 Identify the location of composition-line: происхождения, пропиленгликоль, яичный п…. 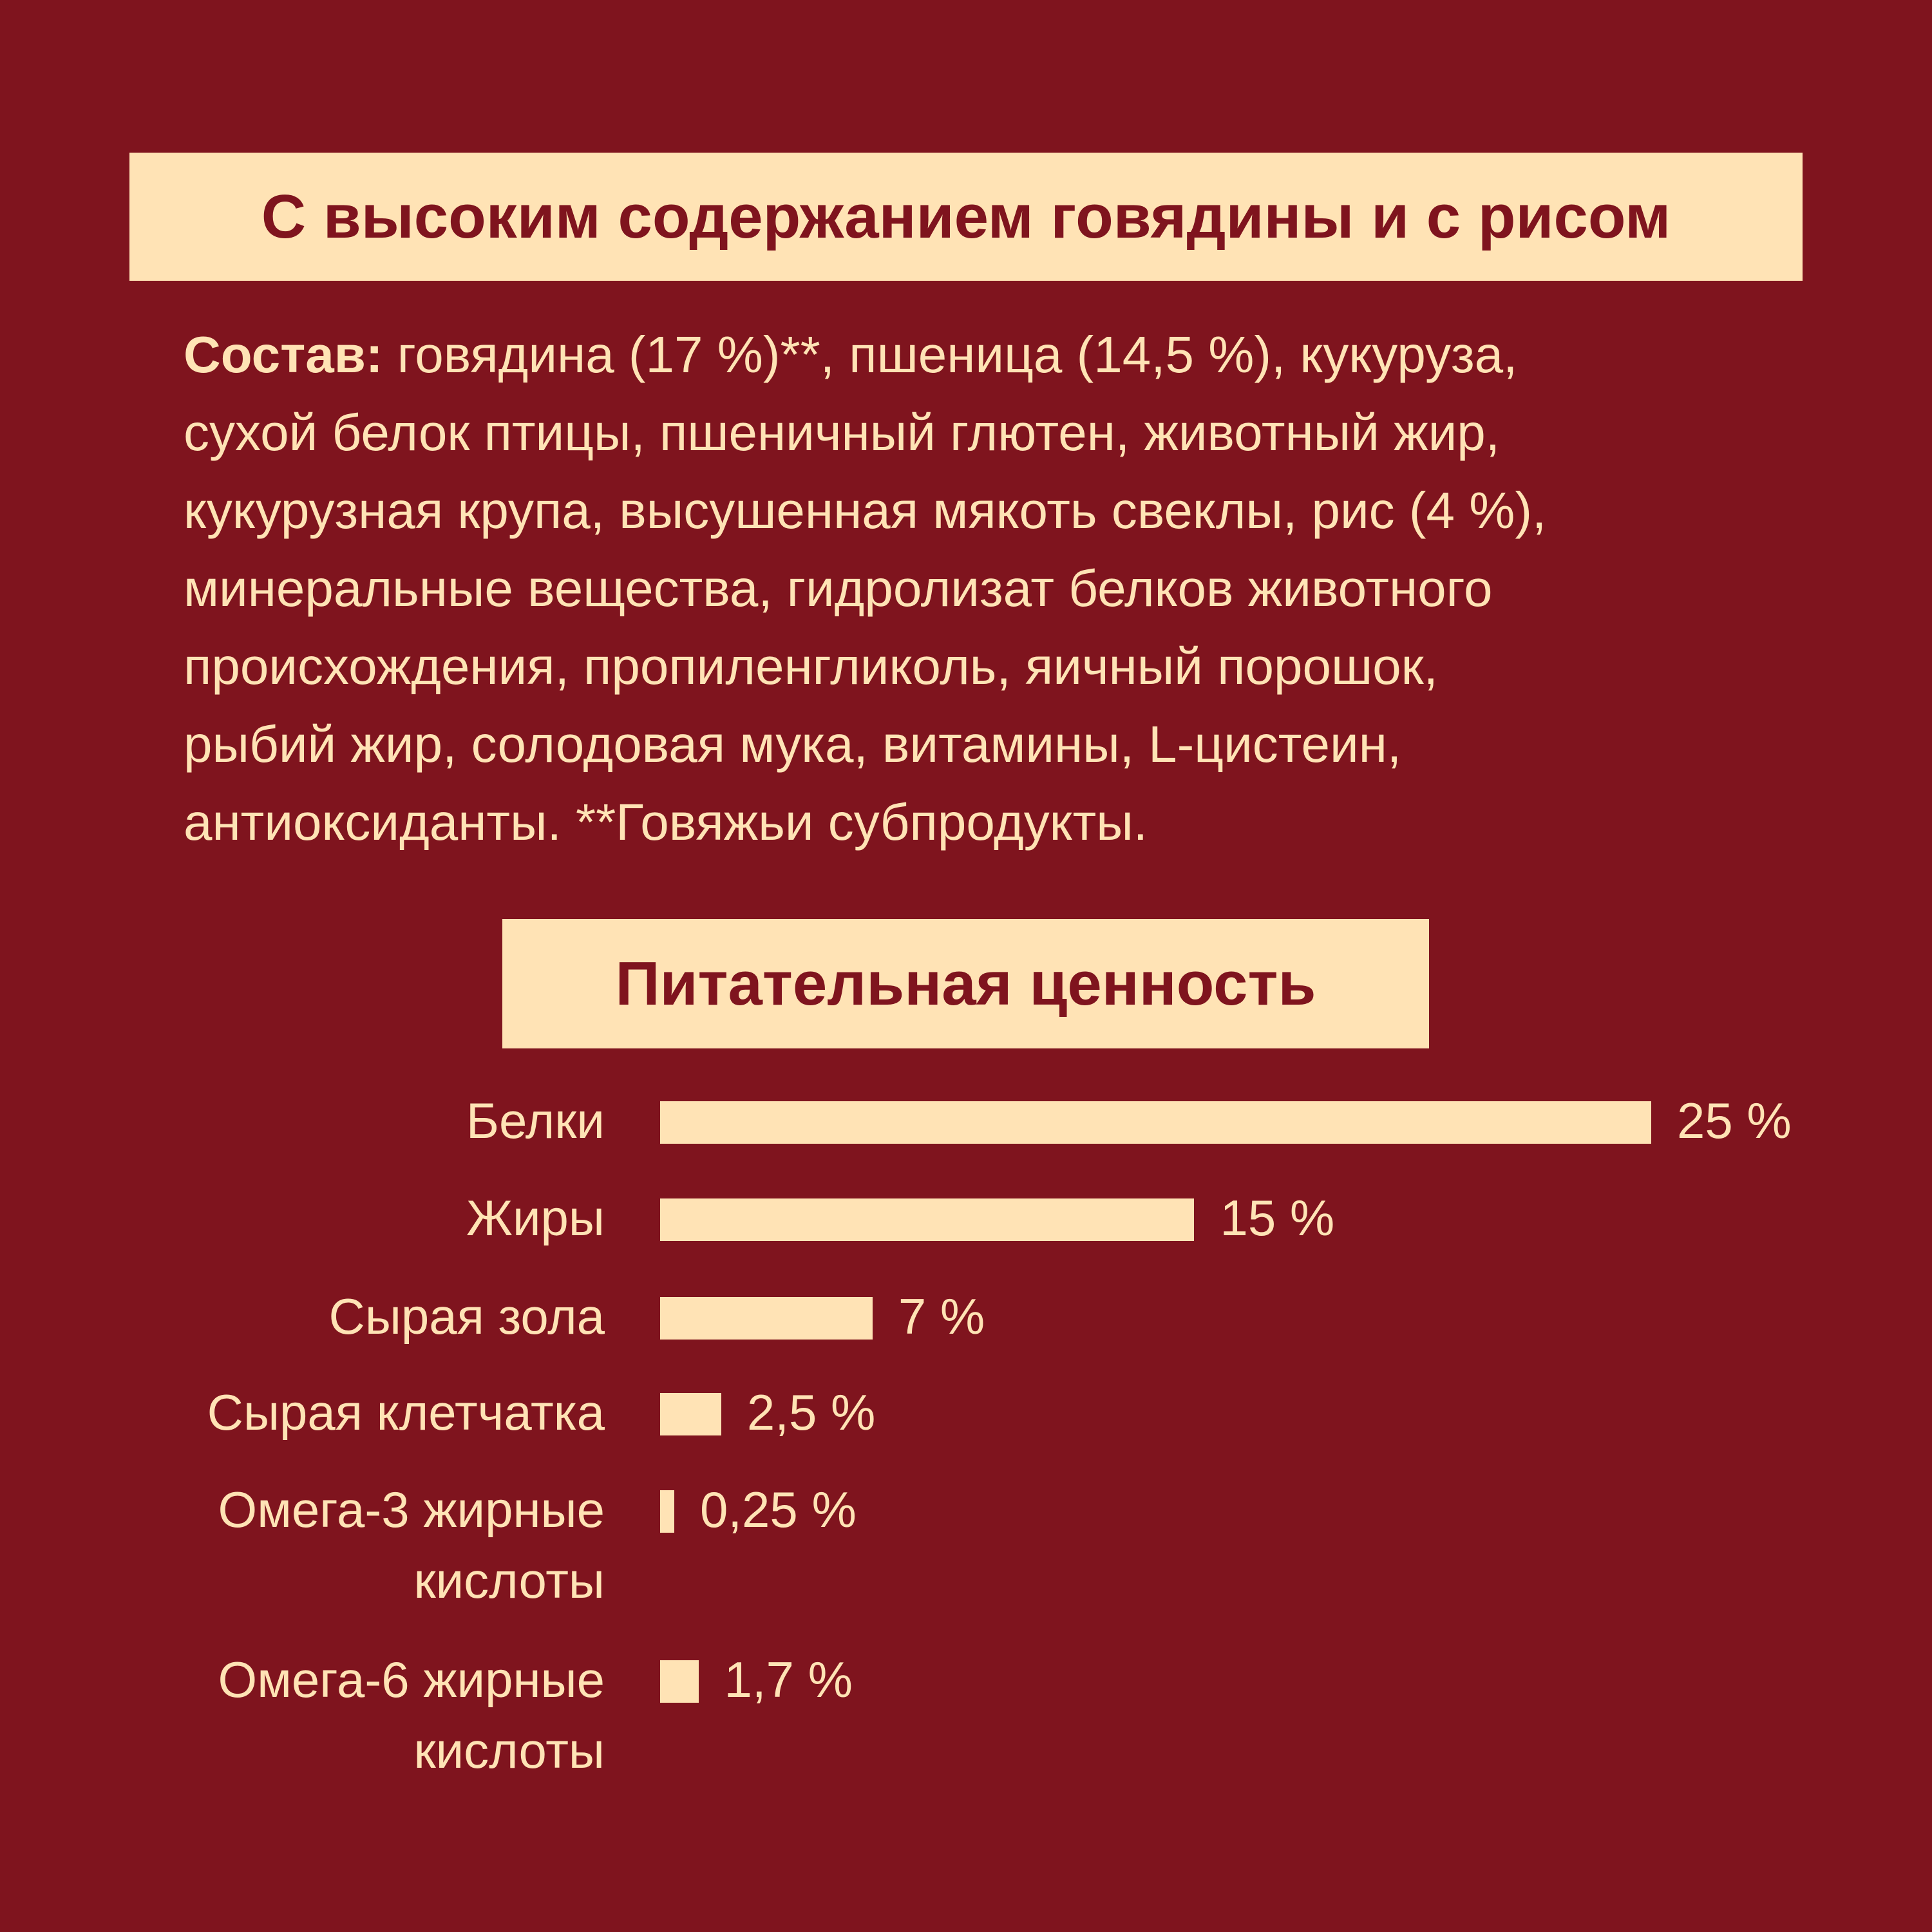
(811, 666).